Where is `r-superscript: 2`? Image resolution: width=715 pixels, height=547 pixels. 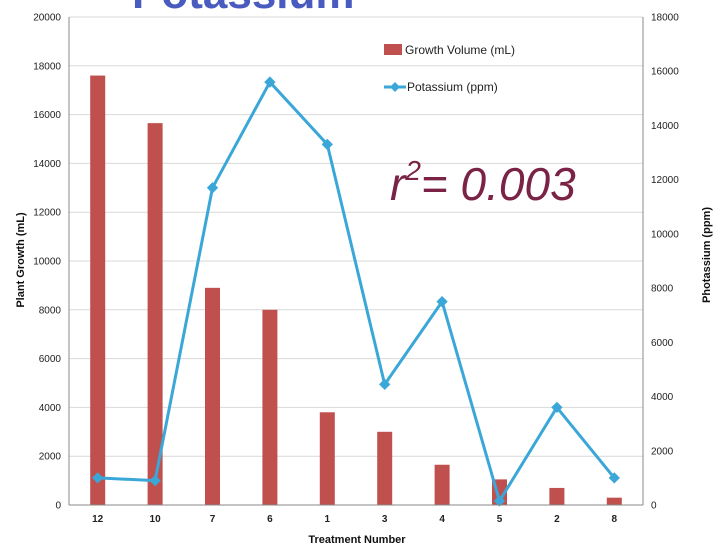 r-superscript: 2 is located at coordinates (412, 170).